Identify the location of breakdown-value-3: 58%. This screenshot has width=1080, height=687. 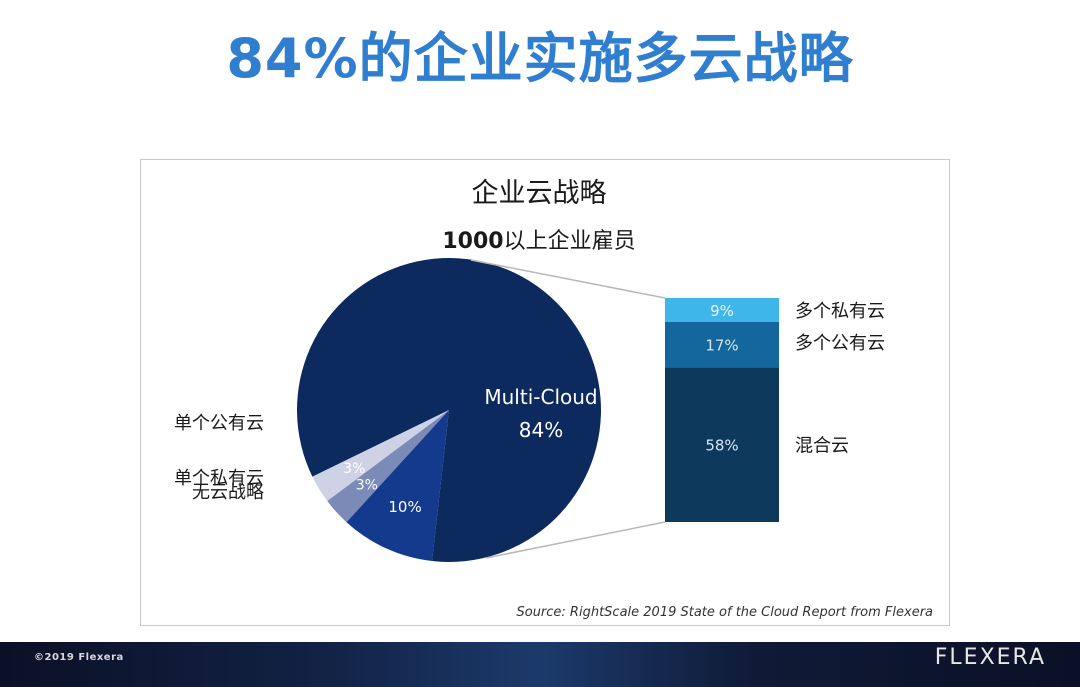
(721, 446).